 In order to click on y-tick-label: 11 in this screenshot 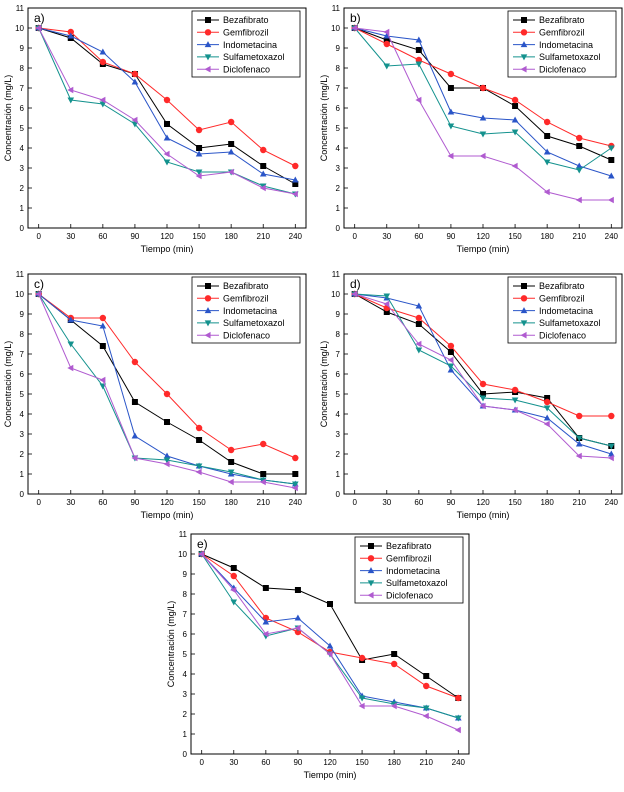, I will do `click(183, 534)`.